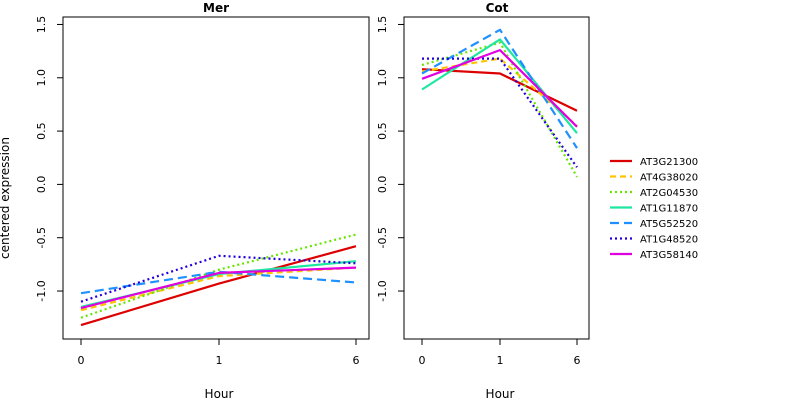 This screenshot has height=400, width=800. I want to click on cot-y-tick-label: 1.5, so click(382, 25).